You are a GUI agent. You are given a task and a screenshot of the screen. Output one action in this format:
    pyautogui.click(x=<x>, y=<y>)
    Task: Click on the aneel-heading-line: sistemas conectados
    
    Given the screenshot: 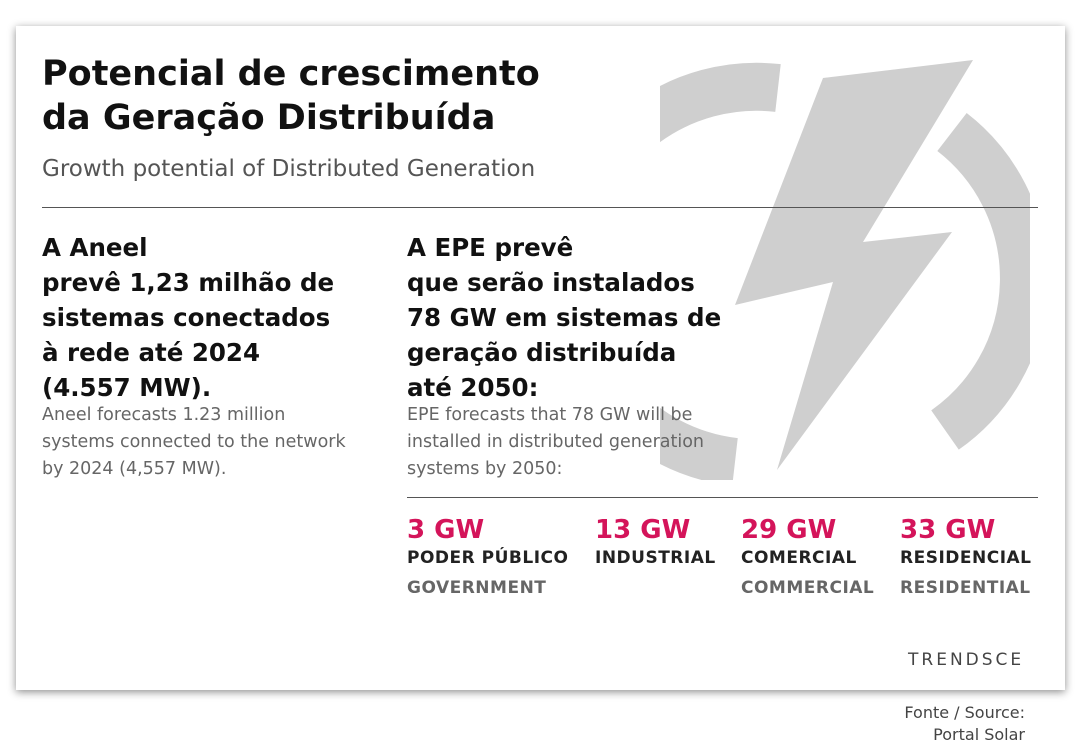 What is the action you would take?
    pyautogui.click(x=186, y=317)
    